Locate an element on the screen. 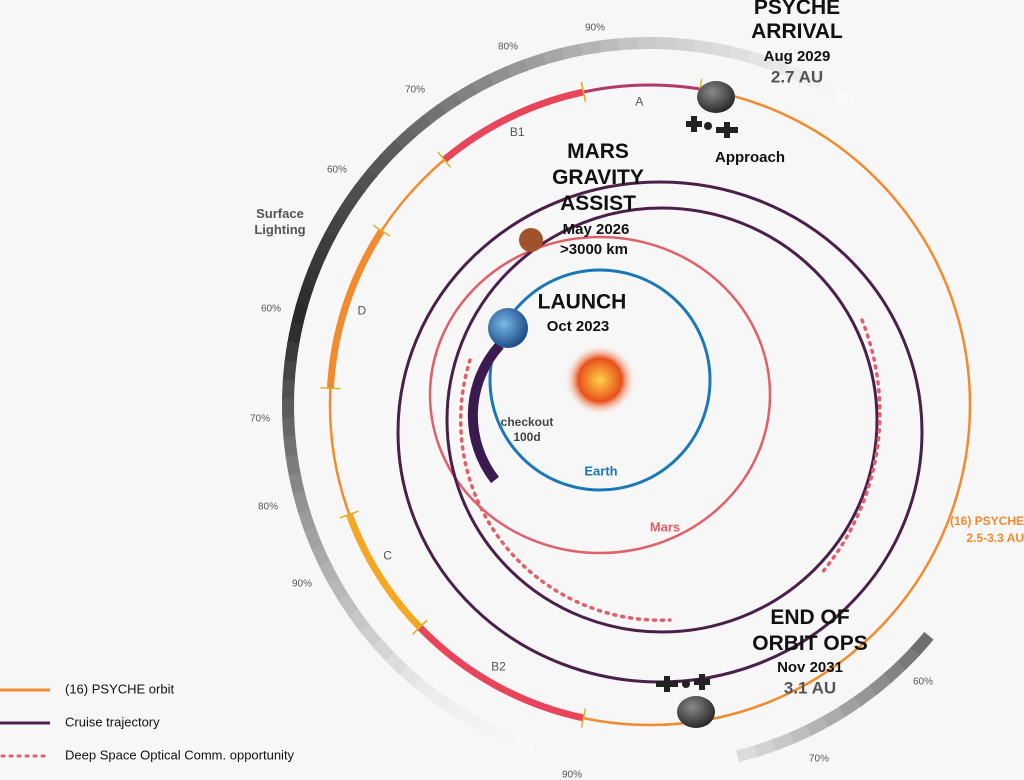 The width and height of the screenshot is (1024, 780). launch-title: LAUNCH is located at coordinates (582, 302).